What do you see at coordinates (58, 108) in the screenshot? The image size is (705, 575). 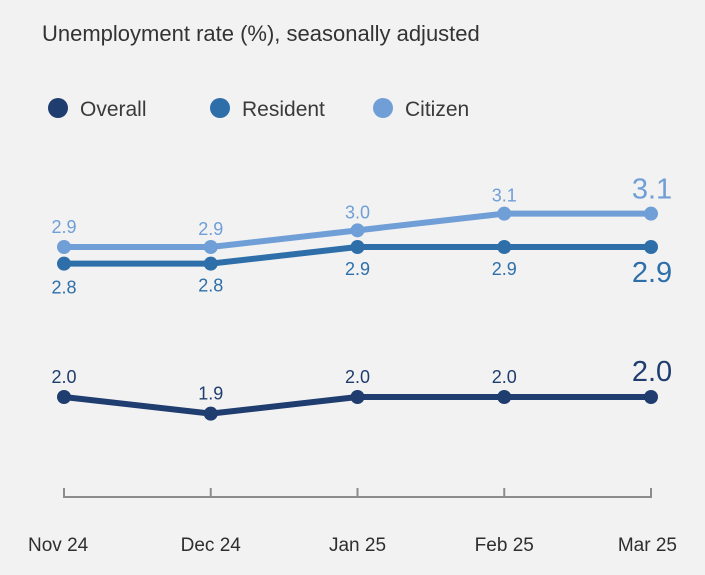 I see `legend-marker-overall` at bounding box center [58, 108].